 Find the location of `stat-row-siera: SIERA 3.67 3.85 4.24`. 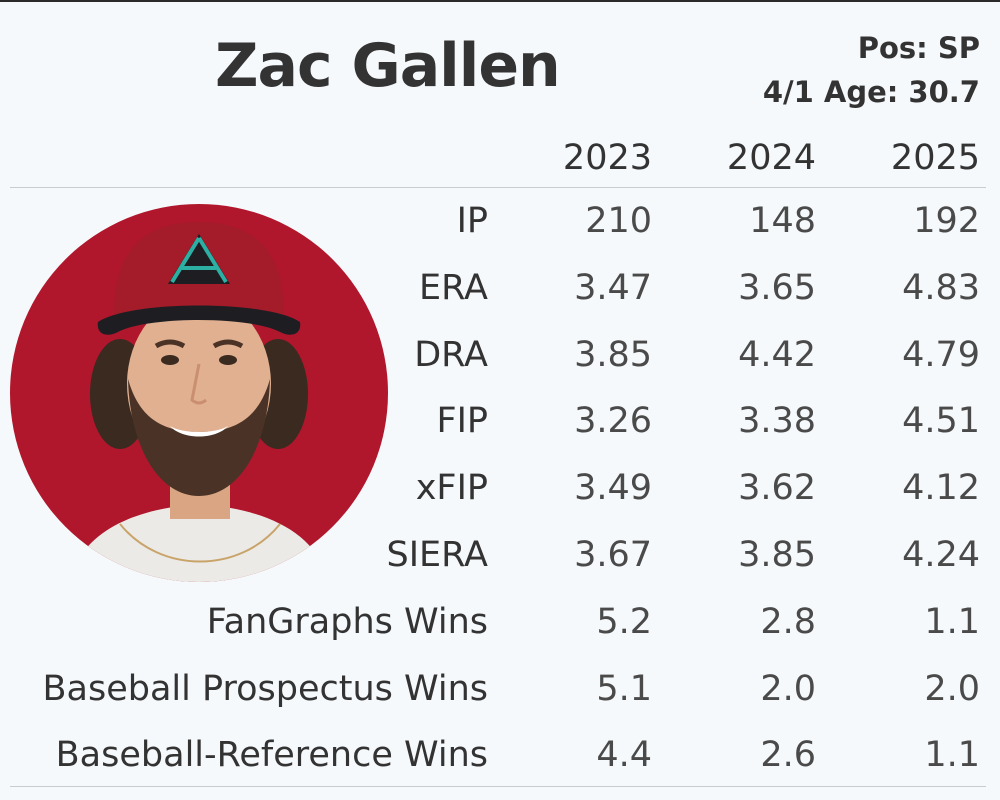

stat-row-siera: SIERA 3.67 3.85 4.24 is located at coordinates (500, 555).